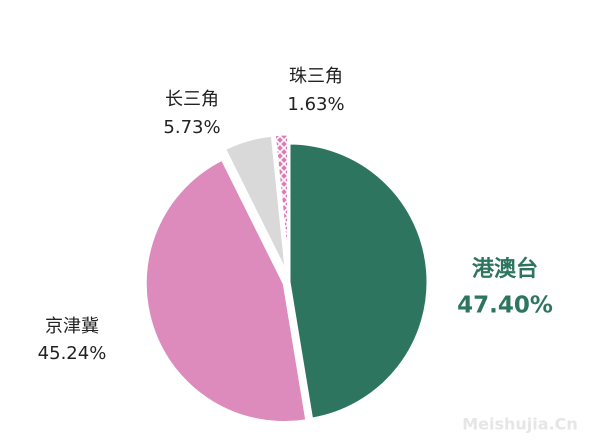  What do you see at coordinates (315, 104) in the screenshot?
I see `slice-value-label: 1.63%` at bounding box center [315, 104].